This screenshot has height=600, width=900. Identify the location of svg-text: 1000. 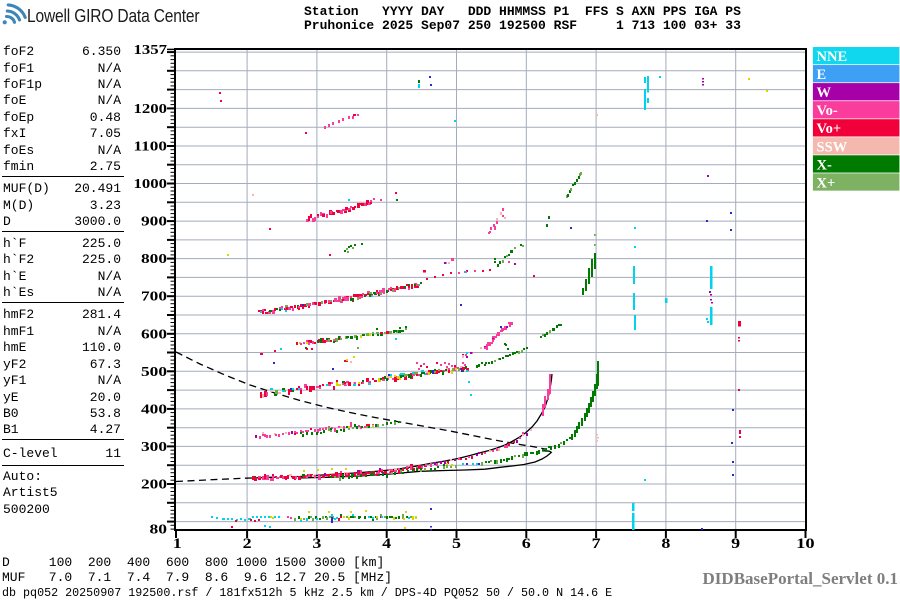
(151, 183).